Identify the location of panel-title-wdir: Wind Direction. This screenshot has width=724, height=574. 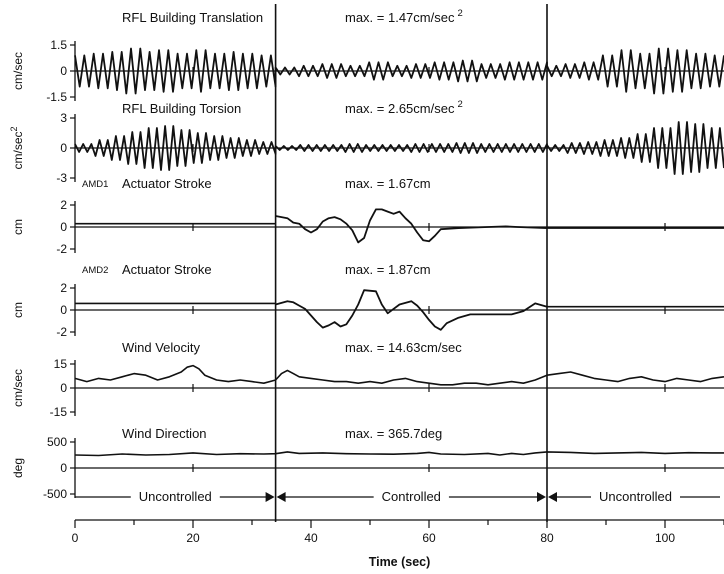
(164, 433).